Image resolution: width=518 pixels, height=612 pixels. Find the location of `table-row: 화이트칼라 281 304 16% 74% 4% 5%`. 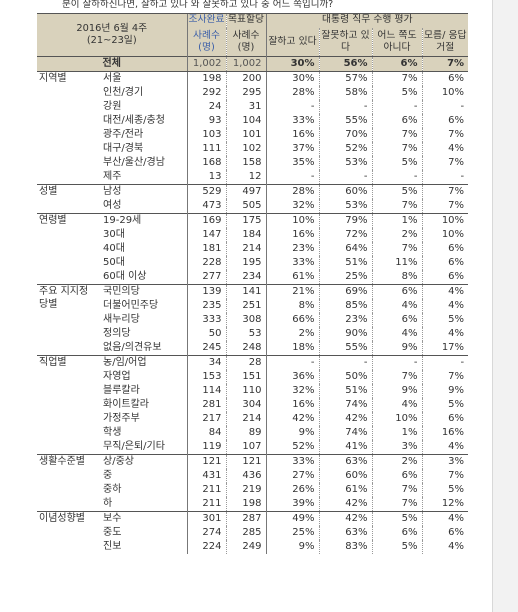

table-row: 화이트칼라 281 304 16% 74% 4% 5% is located at coordinates (253, 404).